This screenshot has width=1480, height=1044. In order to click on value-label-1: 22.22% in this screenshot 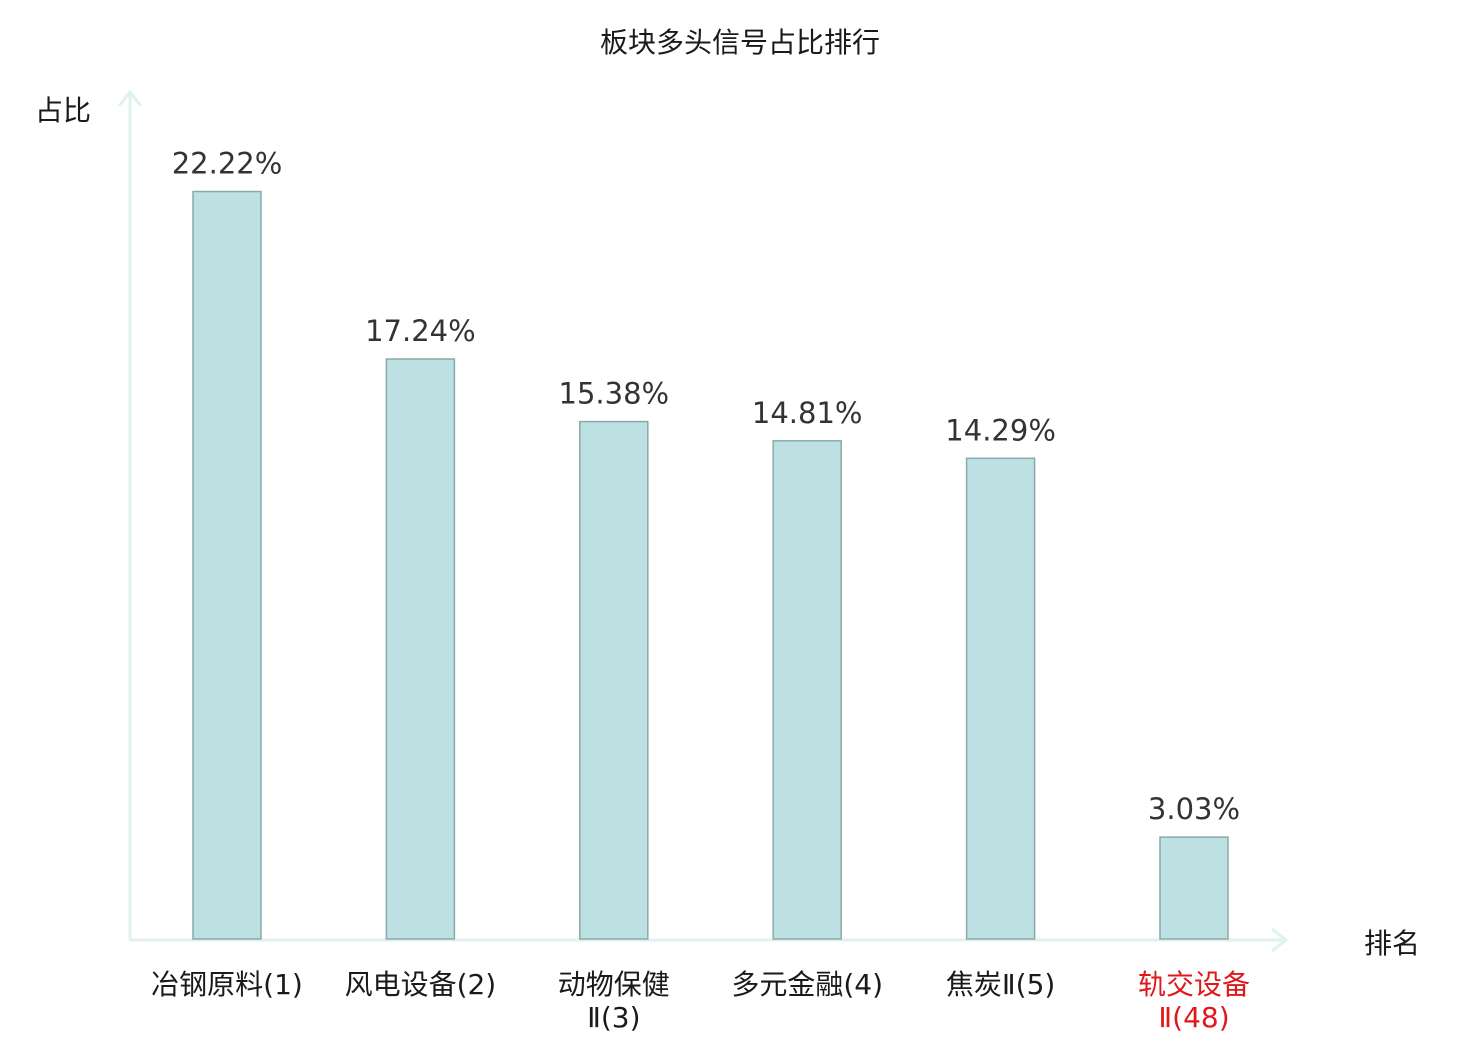, I will do `click(227, 164)`.